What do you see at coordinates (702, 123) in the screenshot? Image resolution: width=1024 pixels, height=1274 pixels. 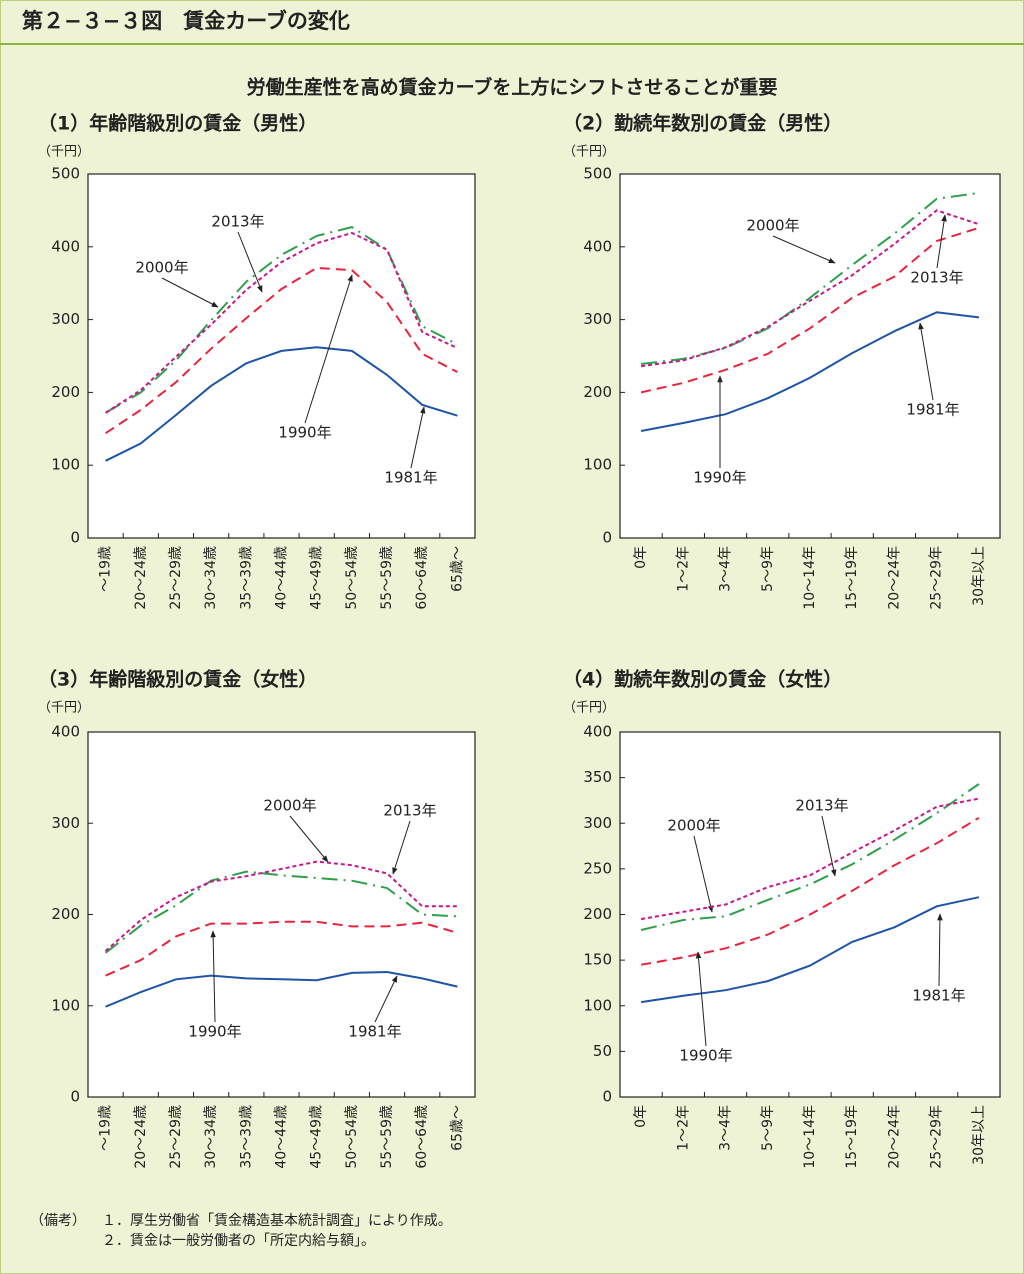 I see `panel-title: （2）勤続年数別の賃金（男性）` at bounding box center [702, 123].